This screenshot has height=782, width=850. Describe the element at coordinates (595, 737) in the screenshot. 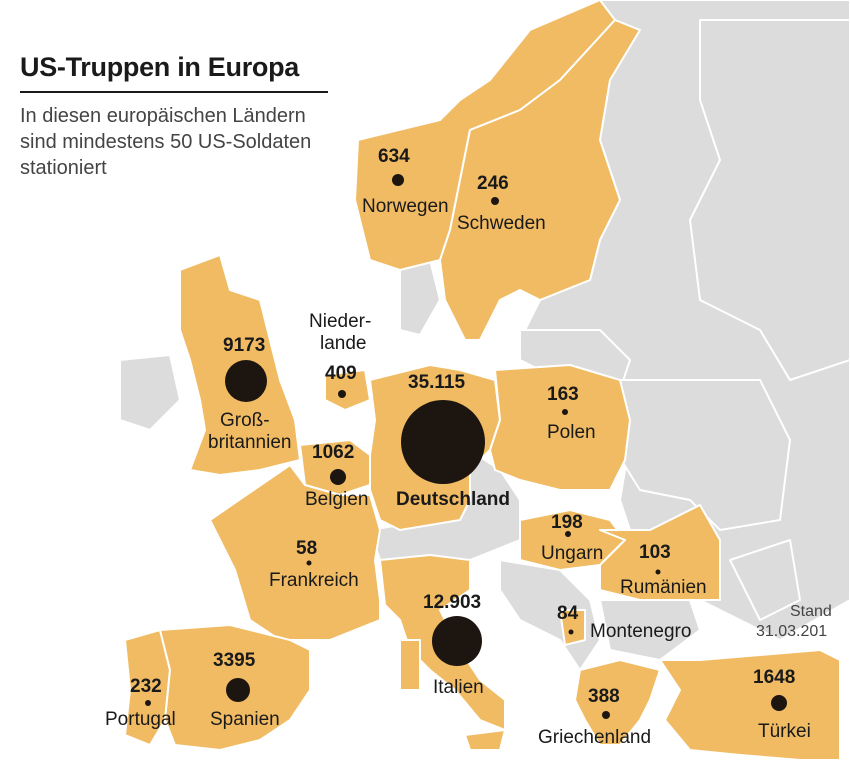

I see `label-griechenland: Griechenland` at that location.